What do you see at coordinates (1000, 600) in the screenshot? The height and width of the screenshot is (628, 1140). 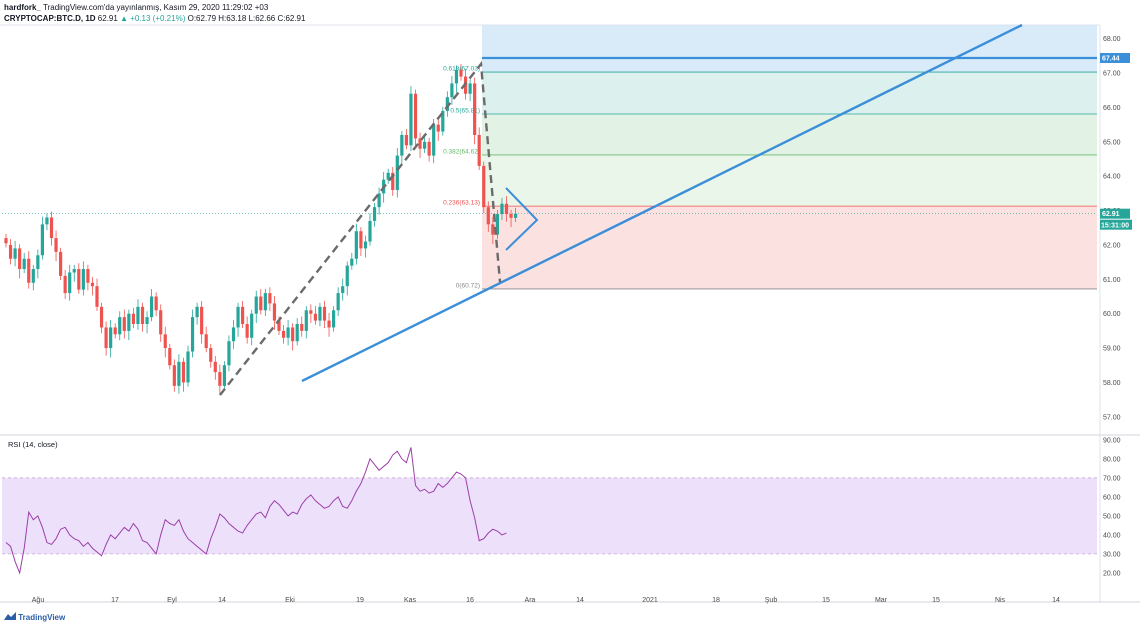 I see `time-tick-label: Nis` at bounding box center [1000, 600].